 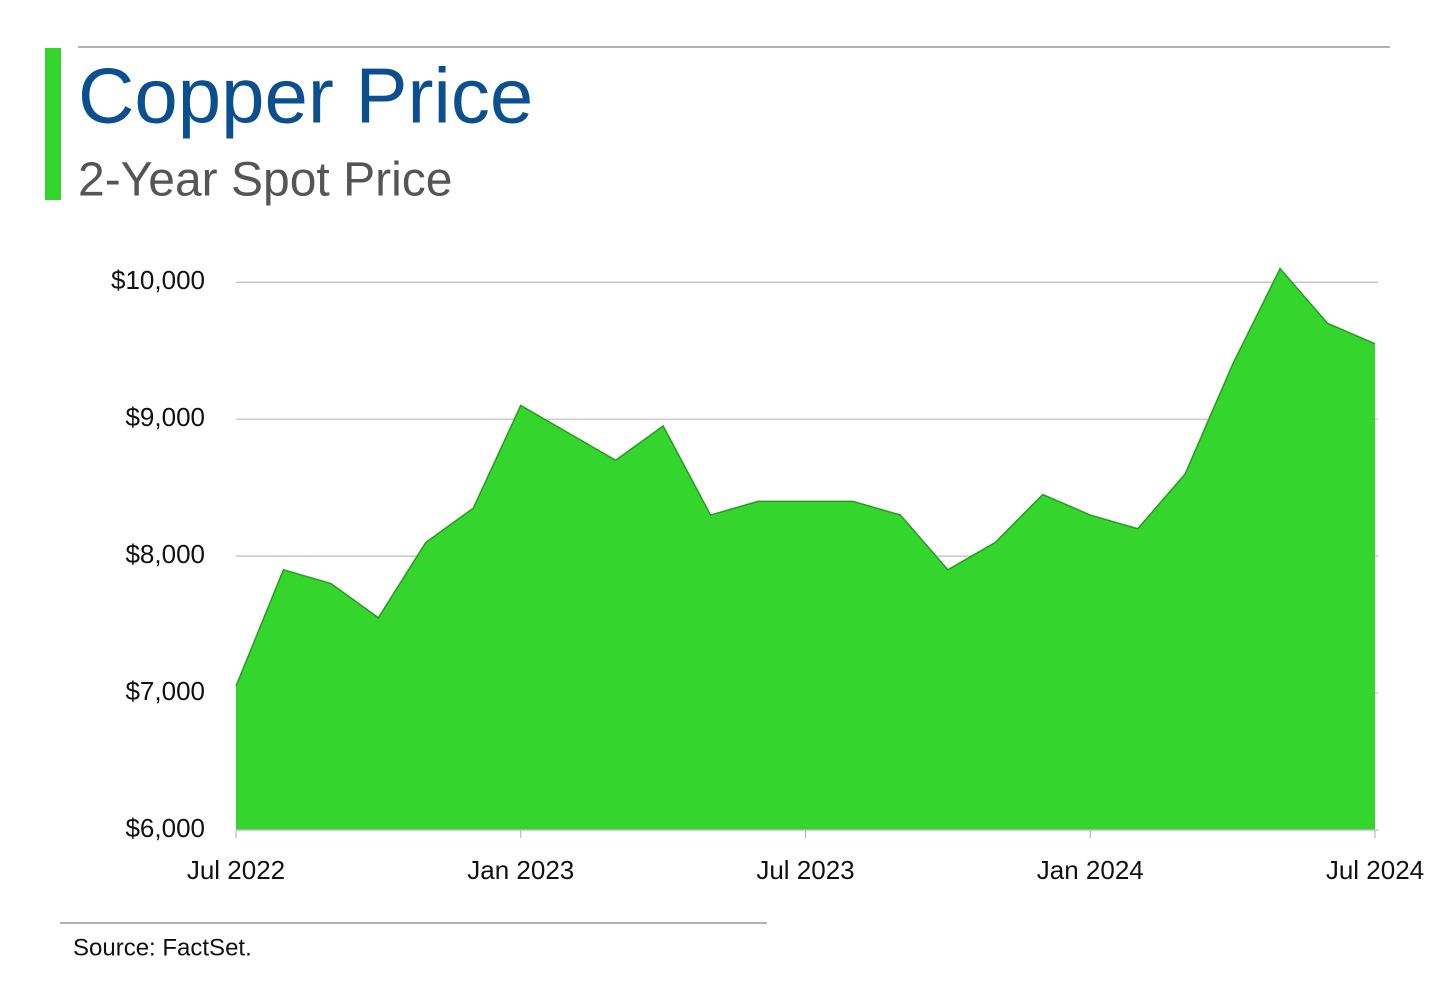 I want to click on x-tick-label: Jul 2024, so click(x=1375, y=870).